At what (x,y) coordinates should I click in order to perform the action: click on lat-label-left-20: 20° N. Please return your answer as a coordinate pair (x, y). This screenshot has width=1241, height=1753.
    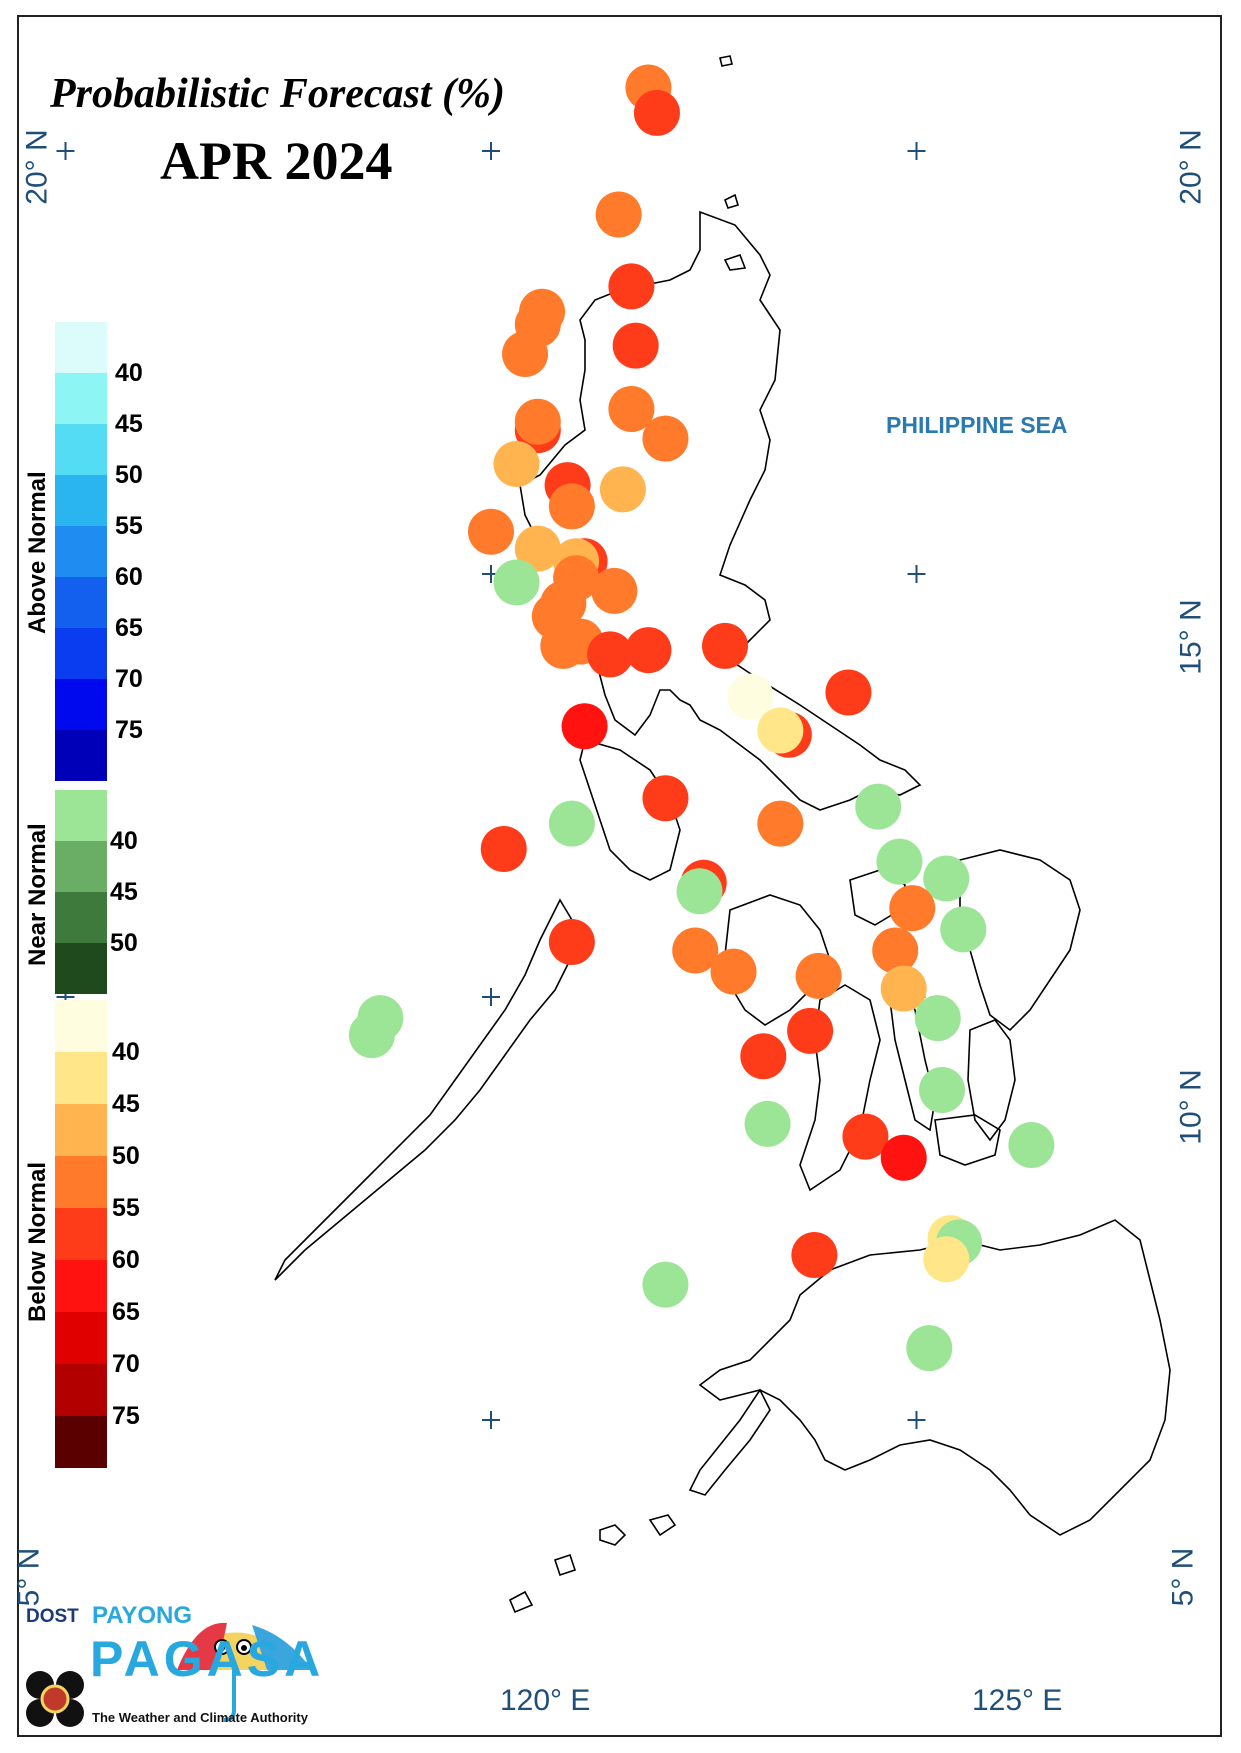
    Looking at the image, I should click on (37, 167).